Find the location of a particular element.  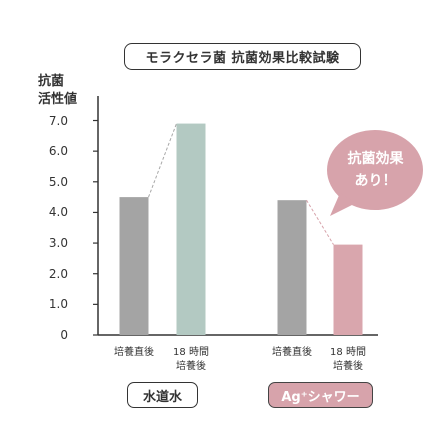

callout-bubble-tail is located at coordinates (343, 204).